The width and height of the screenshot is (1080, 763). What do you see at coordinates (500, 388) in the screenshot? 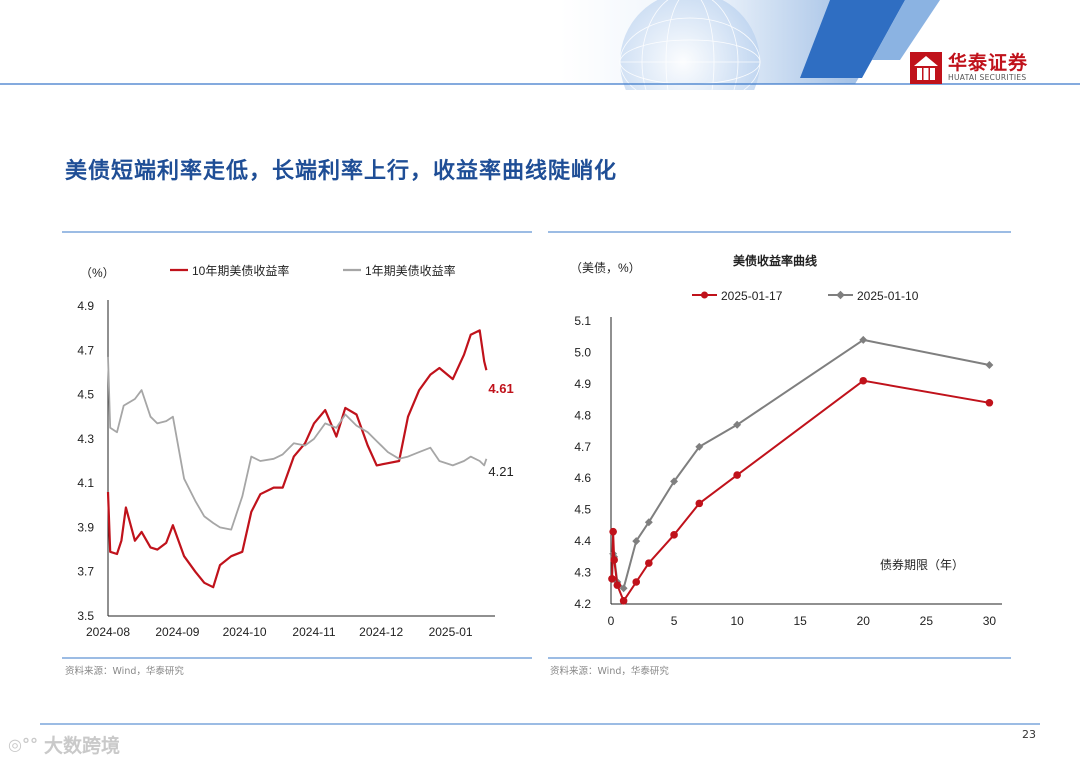
I see `end-label-10y: 4.61` at bounding box center [500, 388].